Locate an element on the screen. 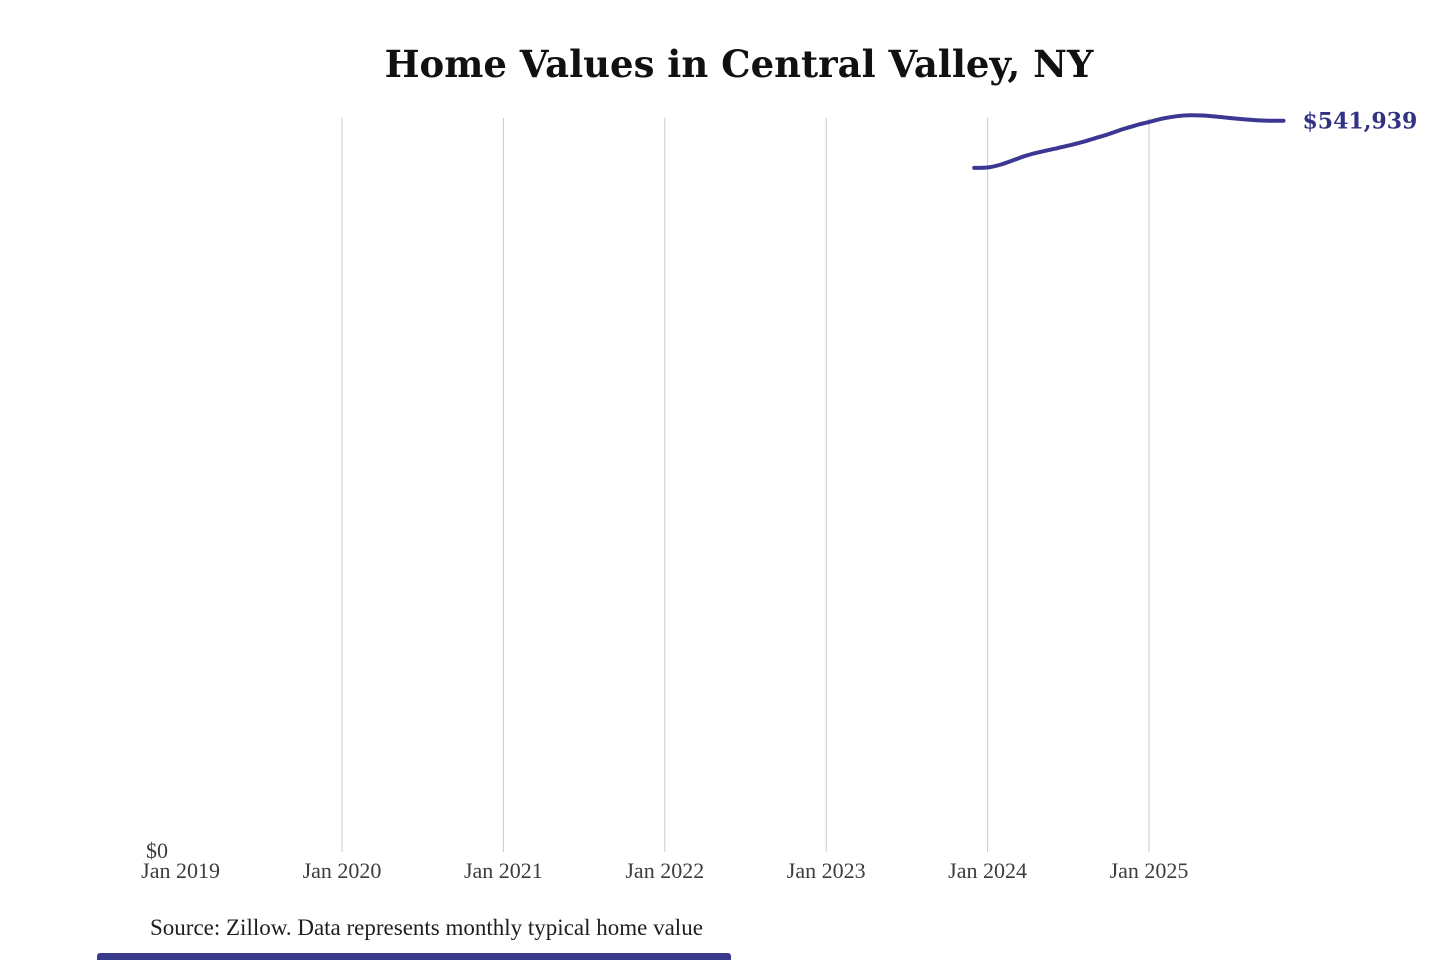  chart-title: Home Values in Central Valley, NY is located at coordinates (739, 64).